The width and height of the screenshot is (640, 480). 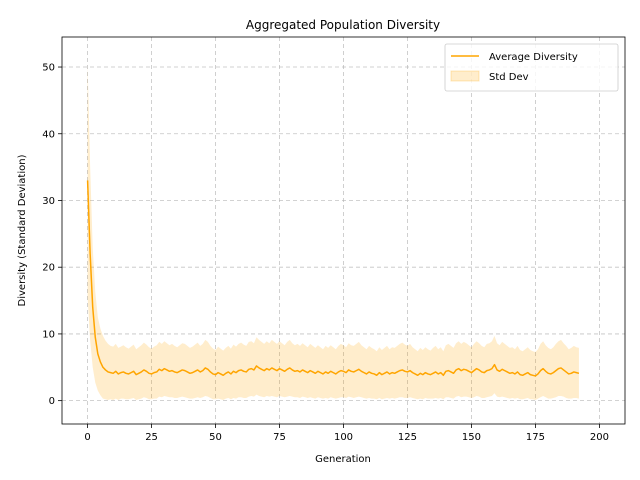 What do you see at coordinates (343, 437) in the screenshot?
I see `x-tick-label: 100` at bounding box center [343, 437].